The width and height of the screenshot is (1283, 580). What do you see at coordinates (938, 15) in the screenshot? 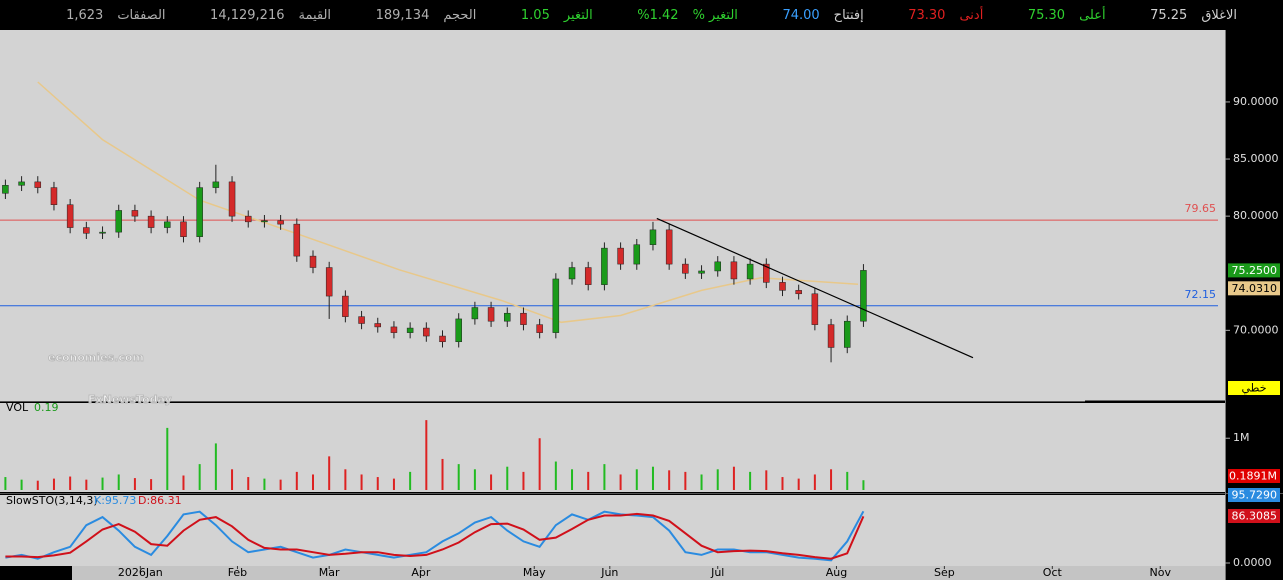
I see `stat: أدنى 73.30` at bounding box center [938, 15].